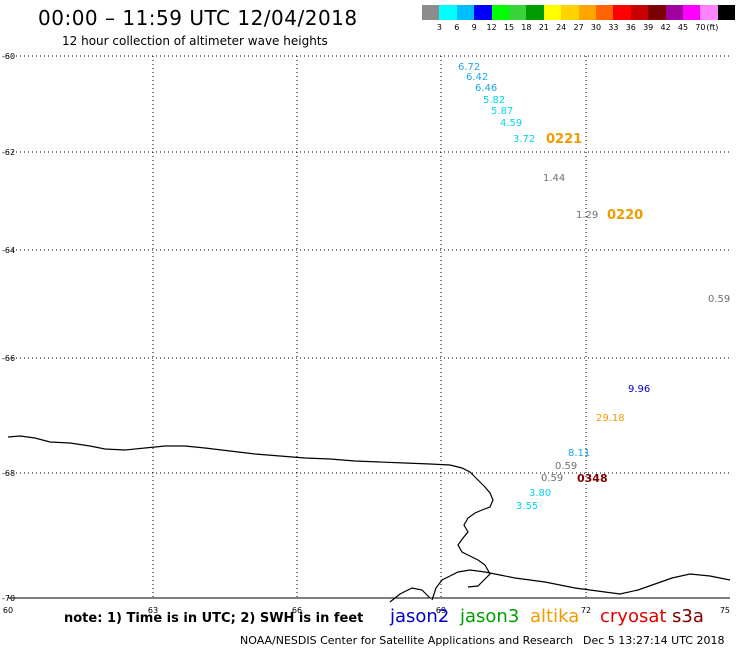 The height and width of the screenshot is (650, 740). Describe the element at coordinates (725, 610) in the screenshot. I see `longitude-label: 75` at that location.